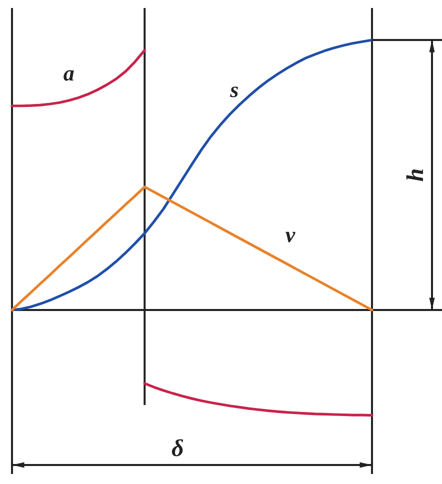  What do you see at coordinates (177, 449) in the screenshot?
I see `text: δ` at bounding box center [177, 449].